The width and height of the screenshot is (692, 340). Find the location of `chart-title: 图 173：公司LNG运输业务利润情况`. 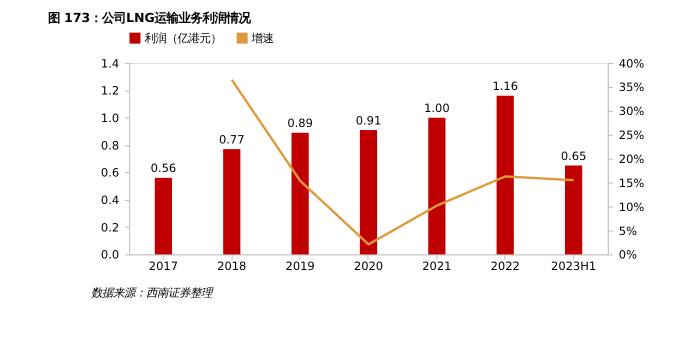

chart-title: 图 173：公司LNG运输业务利润情况 is located at coordinates (150, 17).